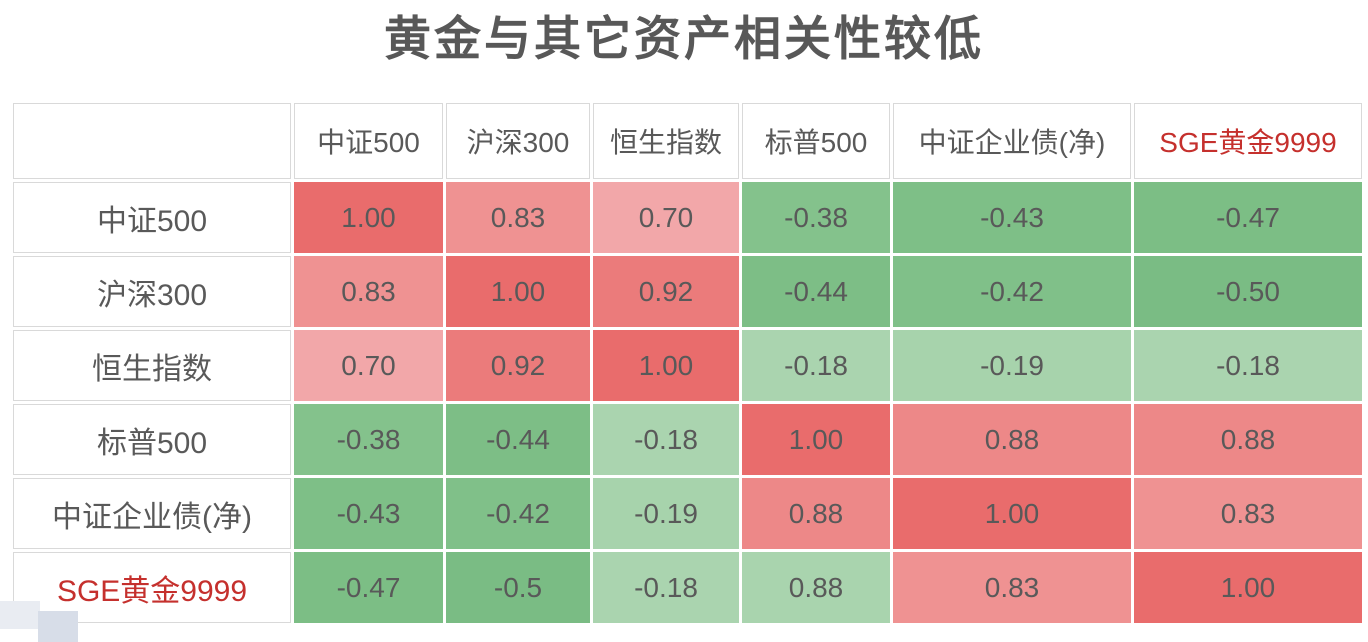  Describe the element at coordinates (152, 291) in the screenshot. I see `row-header: 沪深300` at that location.